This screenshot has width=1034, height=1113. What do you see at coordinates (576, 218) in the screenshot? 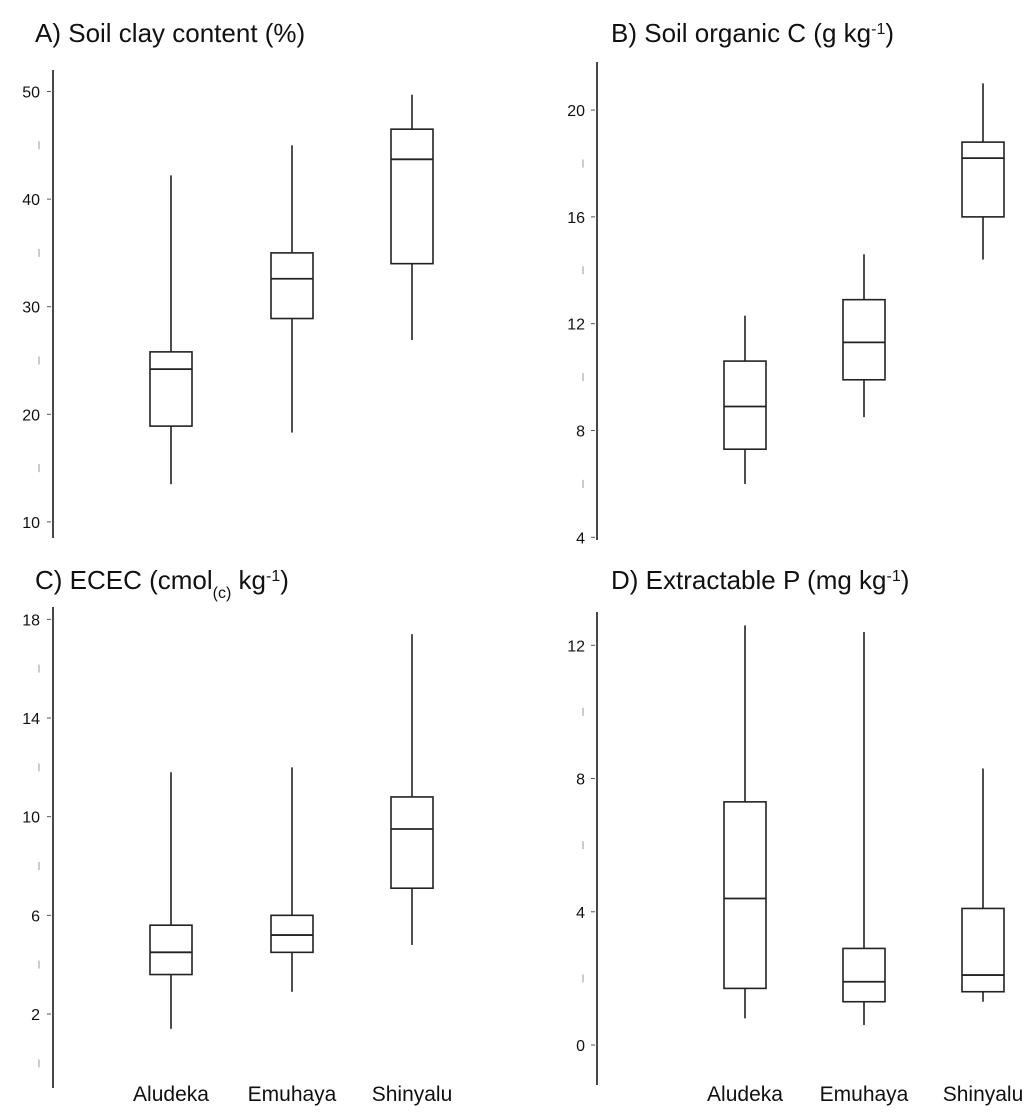
I see `y-tick-label: 16` at bounding box center [576, 218].